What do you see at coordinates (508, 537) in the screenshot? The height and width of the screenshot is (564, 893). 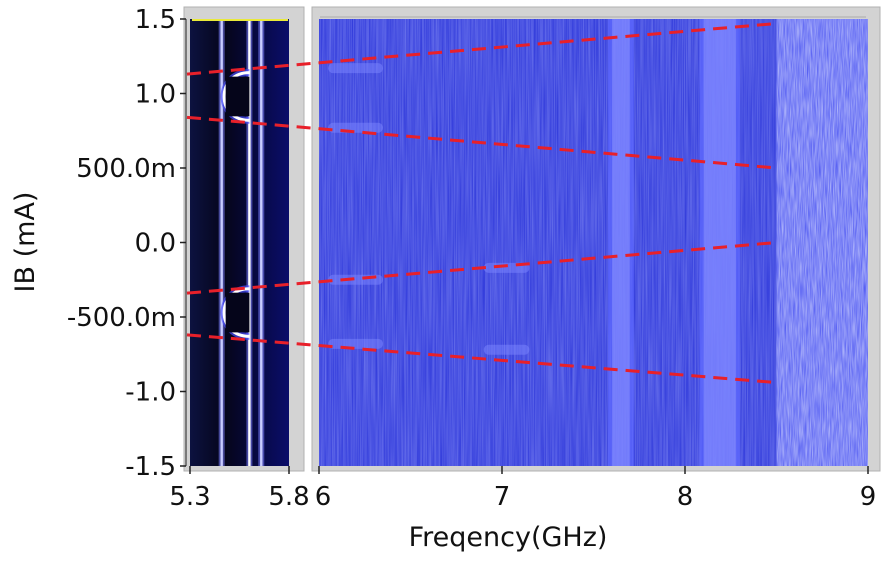 I see `x-axis-title: Freqency(GHz)` at bounding box center [508, 537].